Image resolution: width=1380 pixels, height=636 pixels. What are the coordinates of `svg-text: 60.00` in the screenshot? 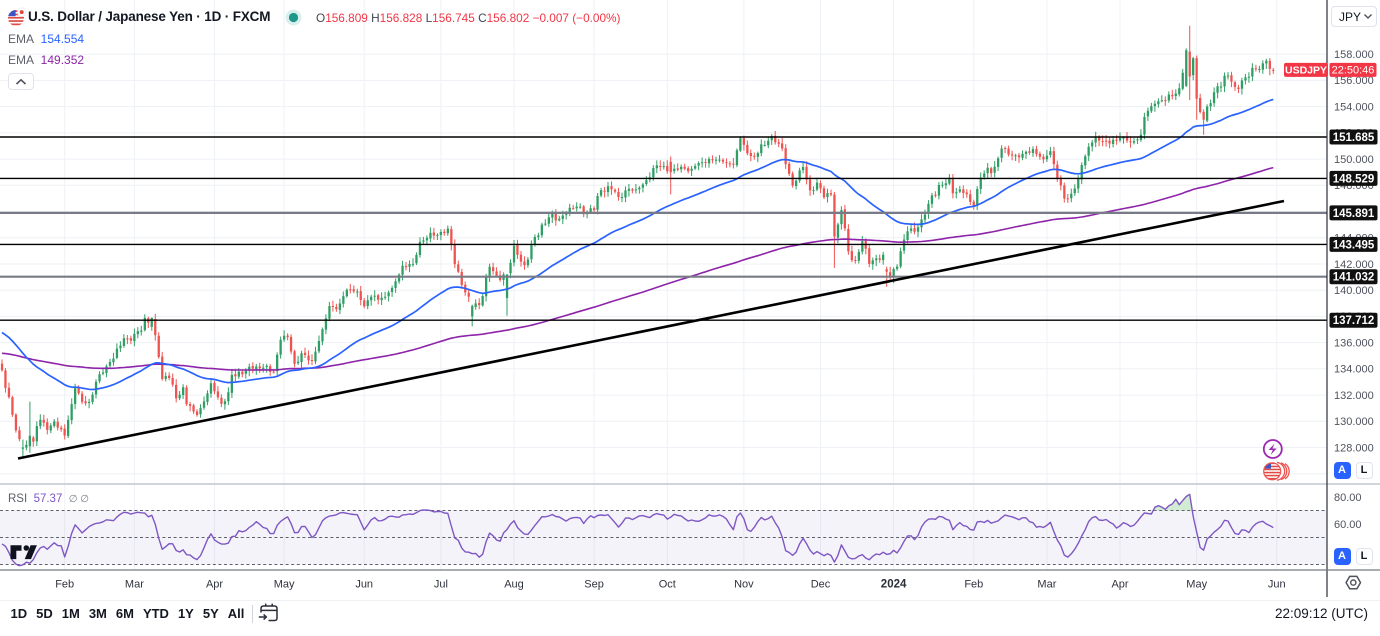 It's located at (1348, 525).